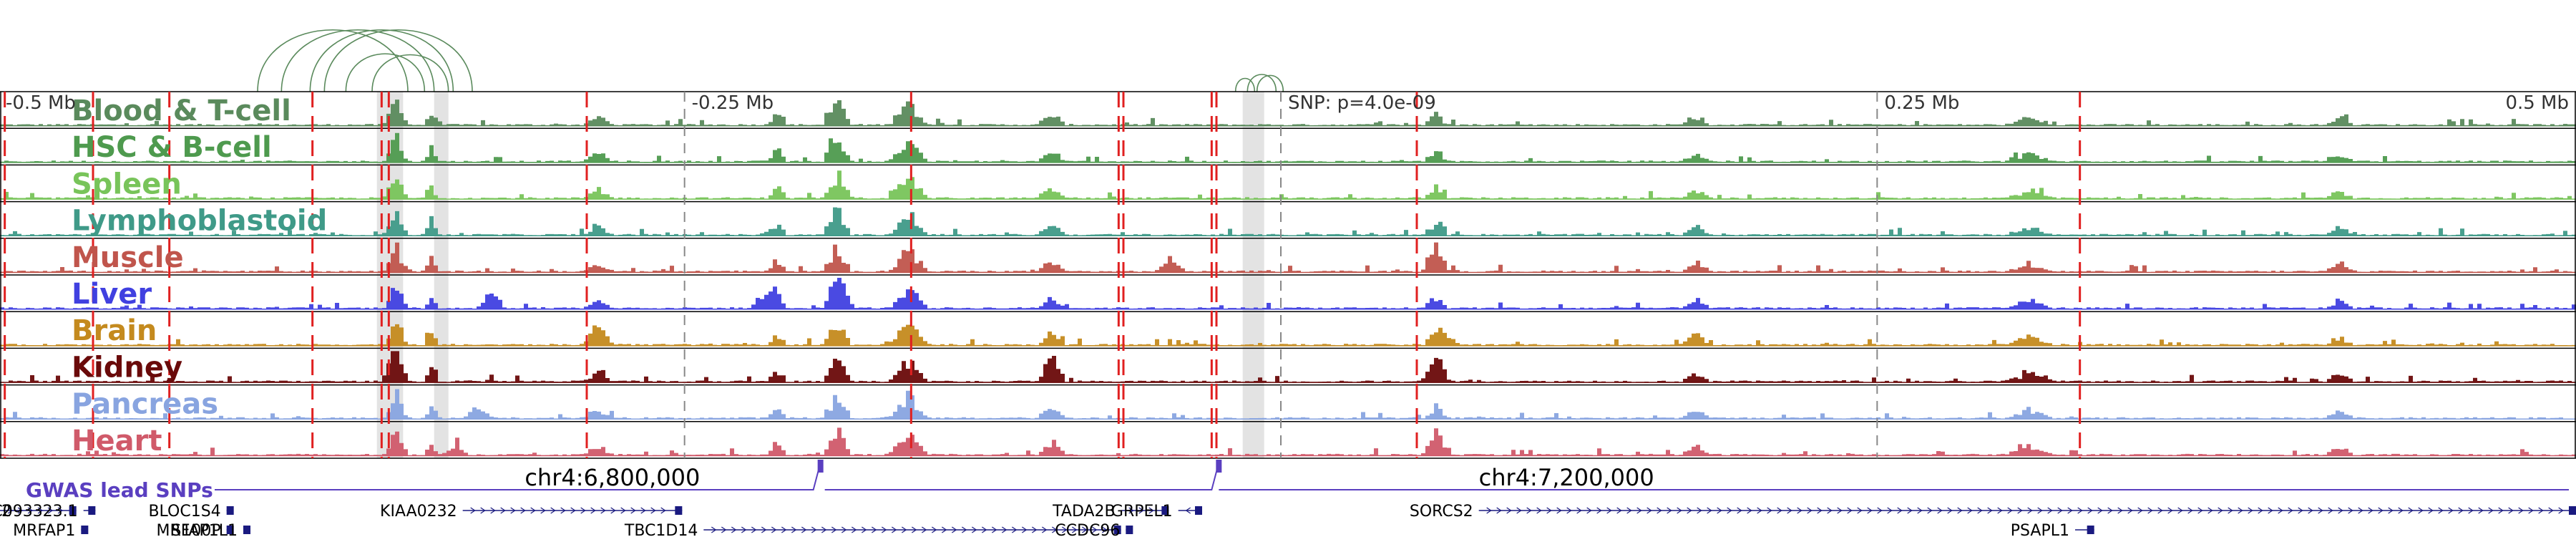  I want to click on gene-mrfap1: MRFAP1, so click(51, 529).